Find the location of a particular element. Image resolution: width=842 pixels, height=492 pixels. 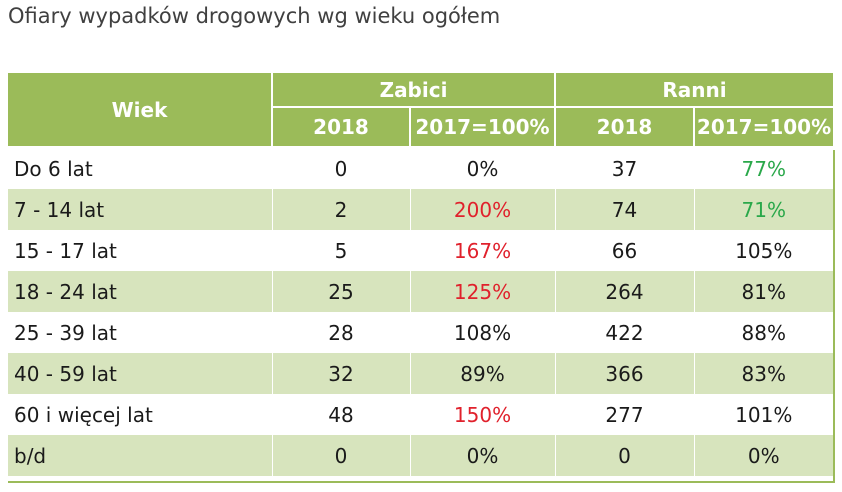

injured-2018: 0 is located at coordinates (625, 455).